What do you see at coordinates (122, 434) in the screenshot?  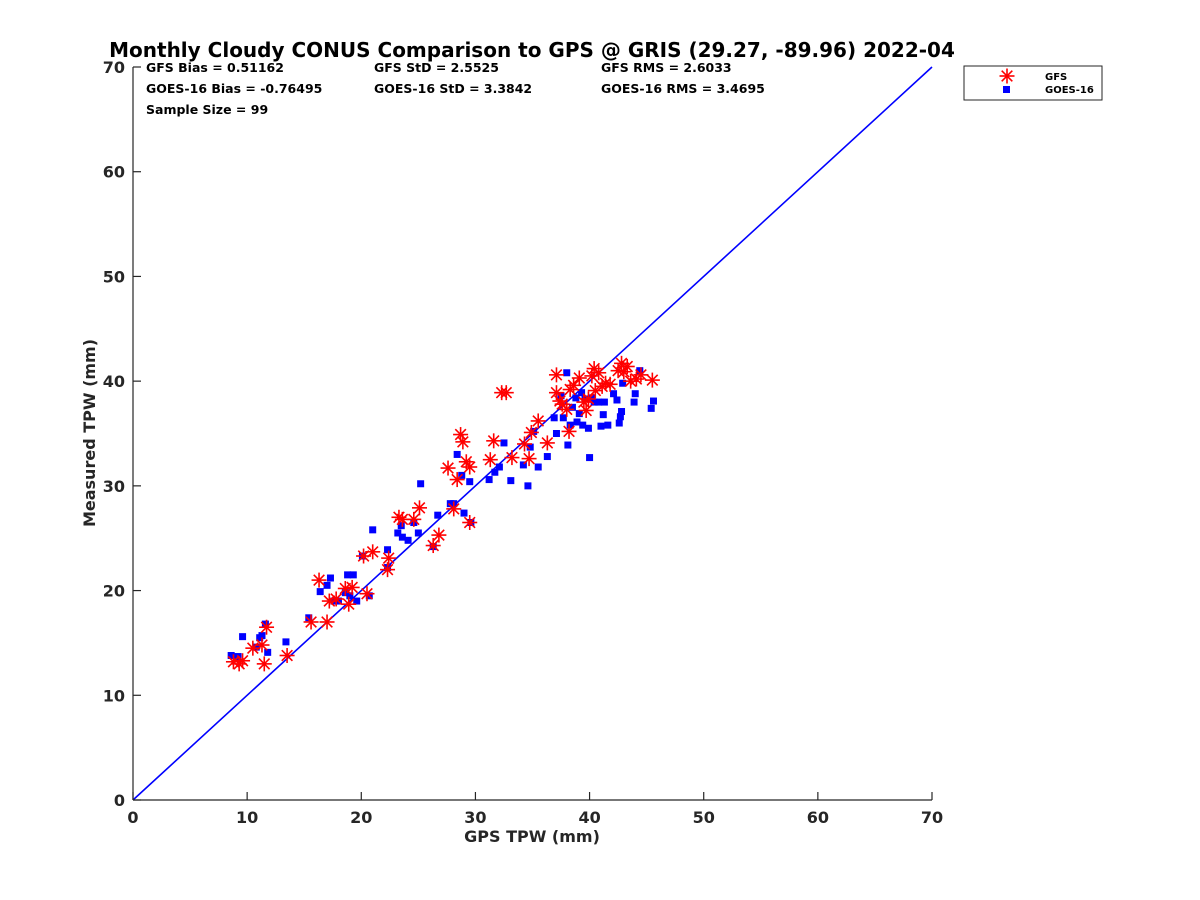 I see `y-ticks: 0 10 20 30 40 50 60 70` at bounding box center [122, 434].